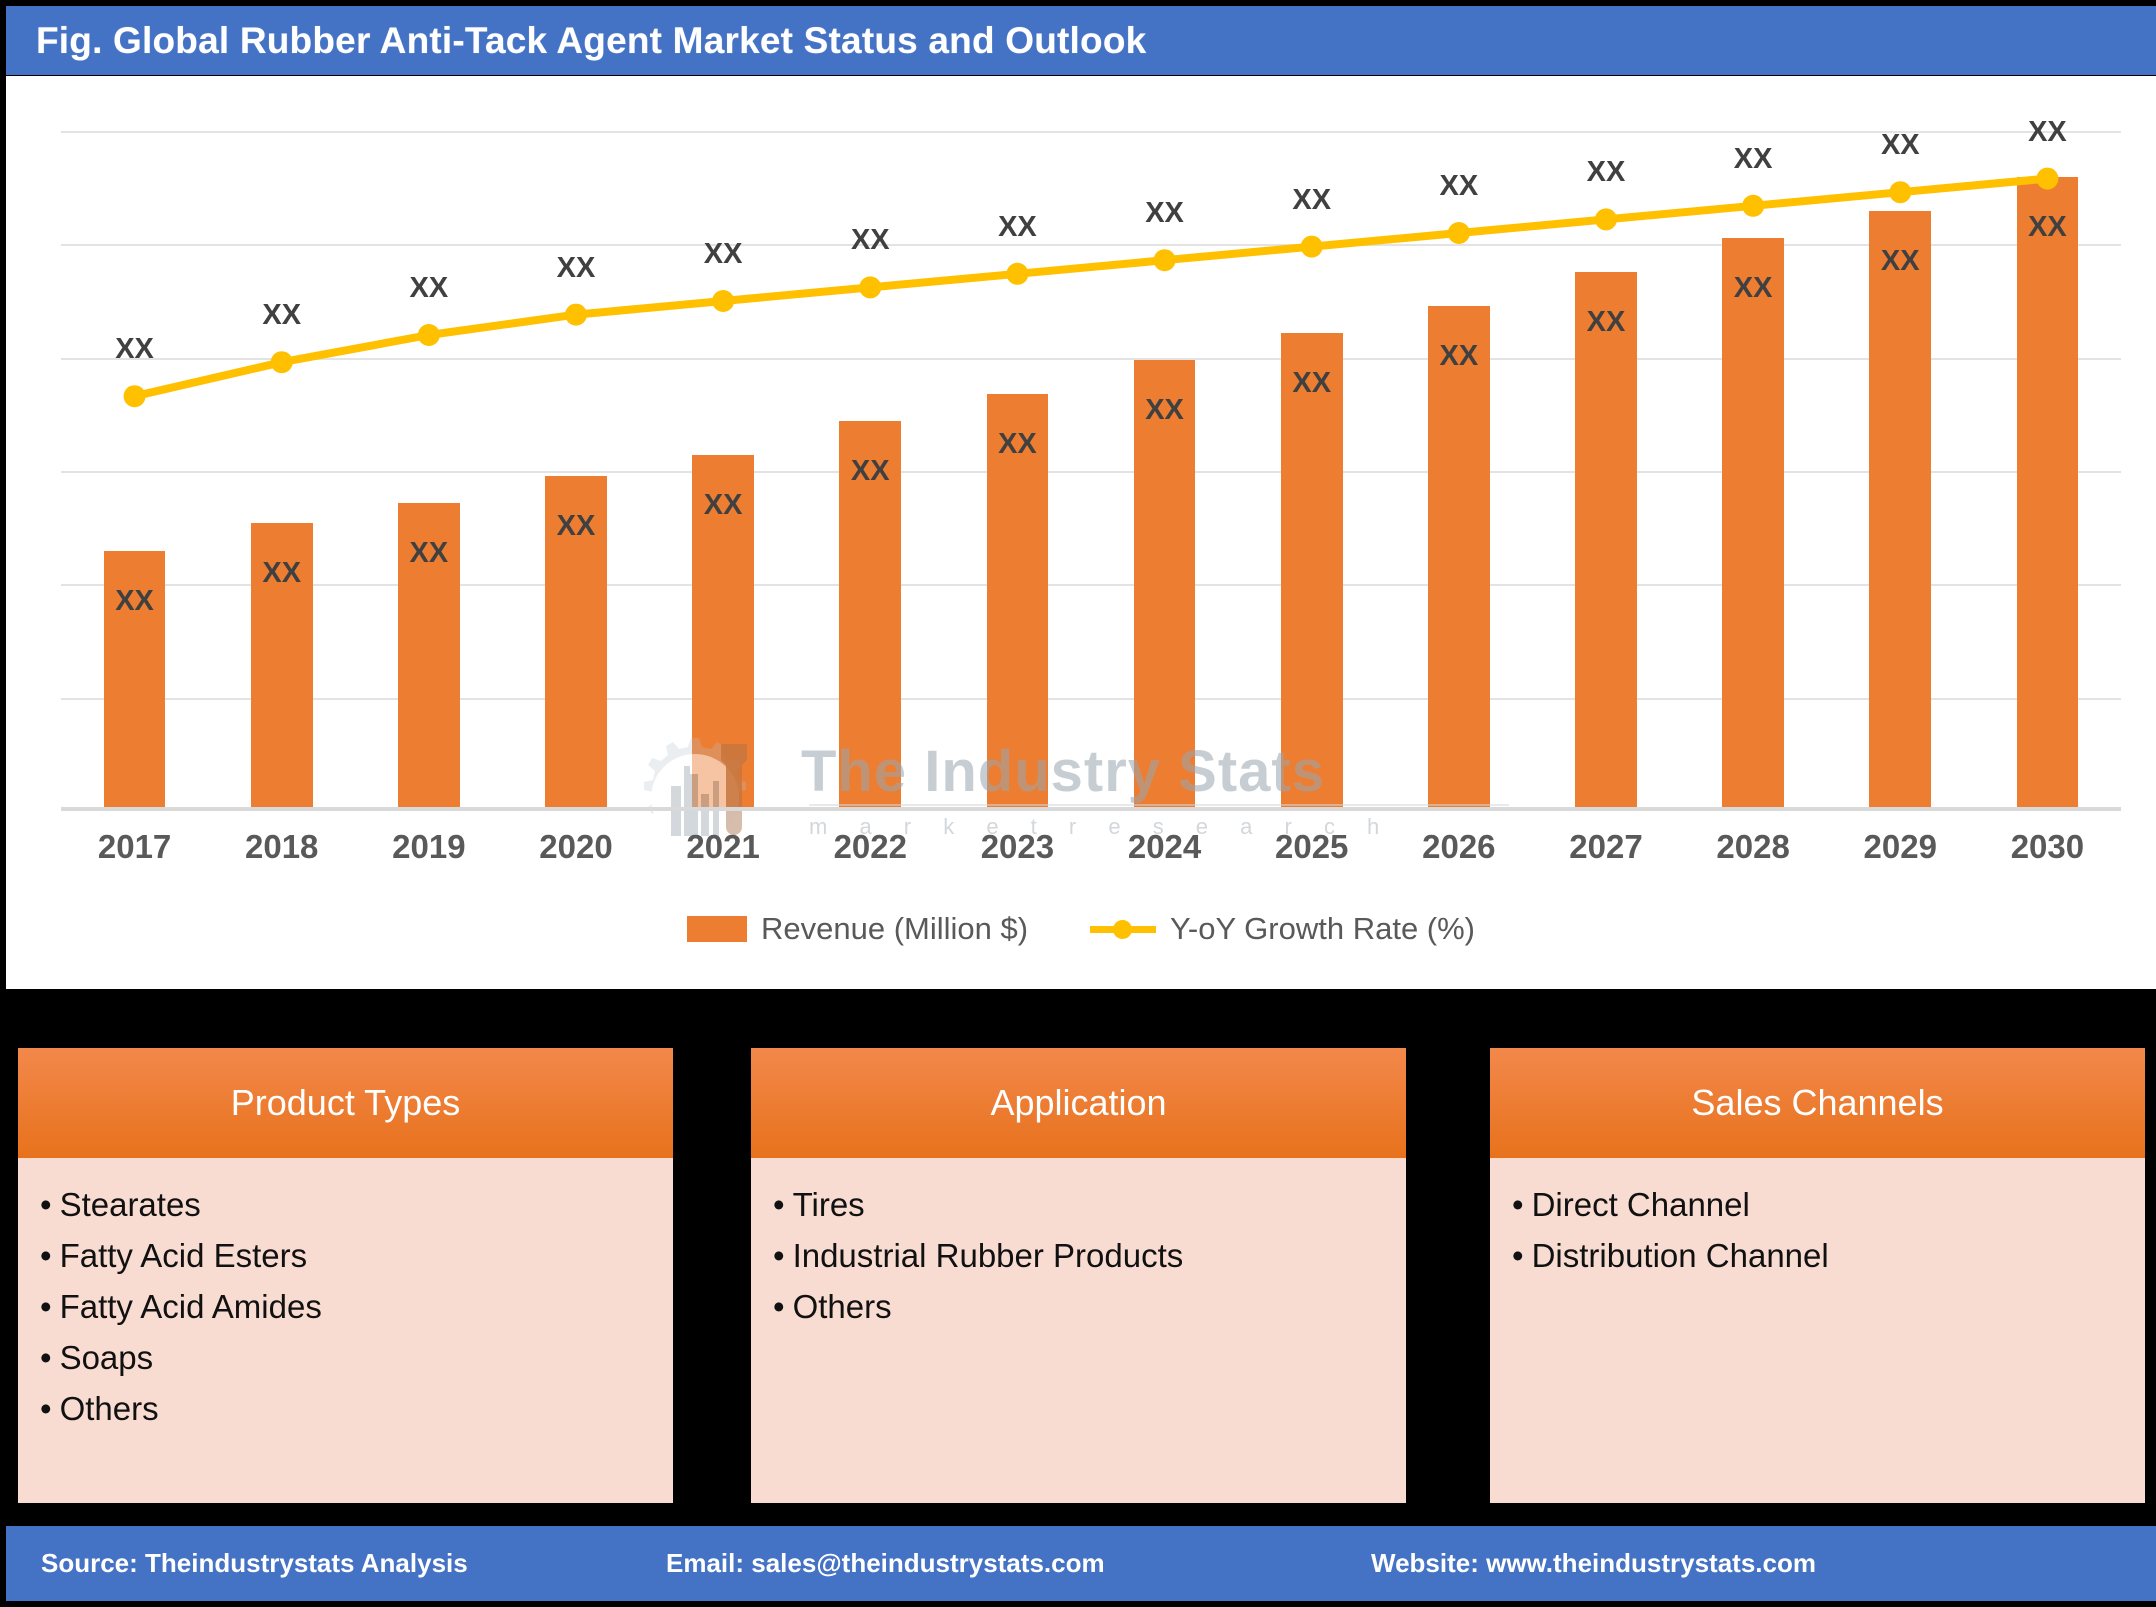 The width and height of the screenshot is (2156, 1607). What do you see at coordinates (723, 846) in the screenshot?
I see `x-axis-tick: 2021` at bounding box center [723, 846].